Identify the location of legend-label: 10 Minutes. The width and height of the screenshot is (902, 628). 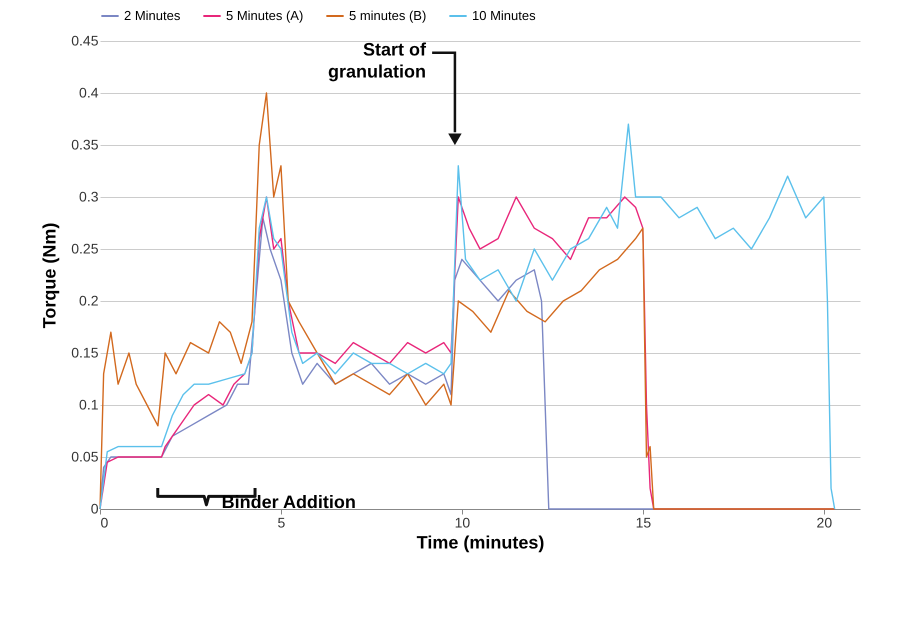
(504, 15).